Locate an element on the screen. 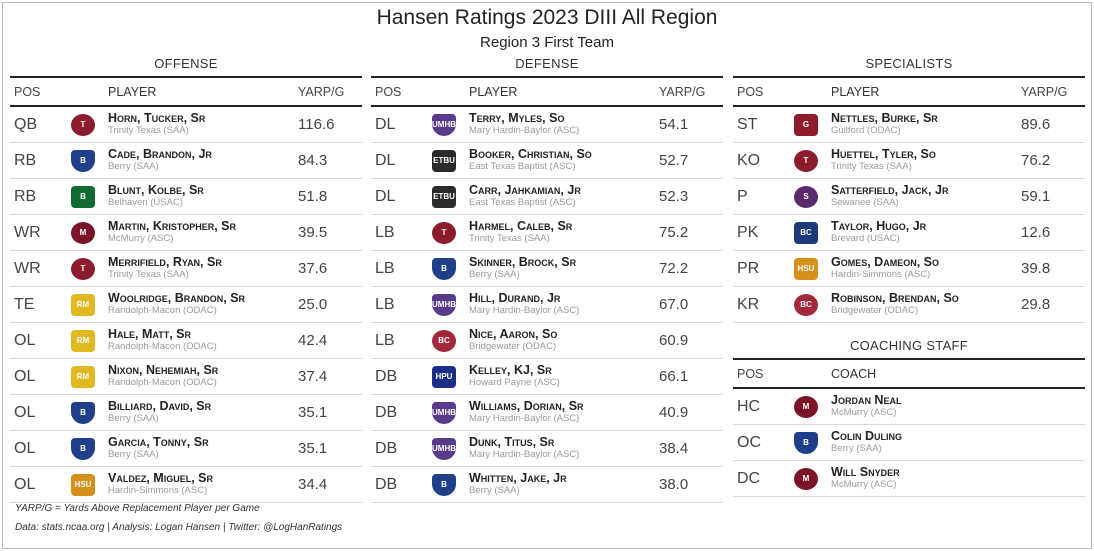 The width and height of the screenshot is (1094, 551). player-name: Terry, Myles, So is located at coordinates (517, 118).